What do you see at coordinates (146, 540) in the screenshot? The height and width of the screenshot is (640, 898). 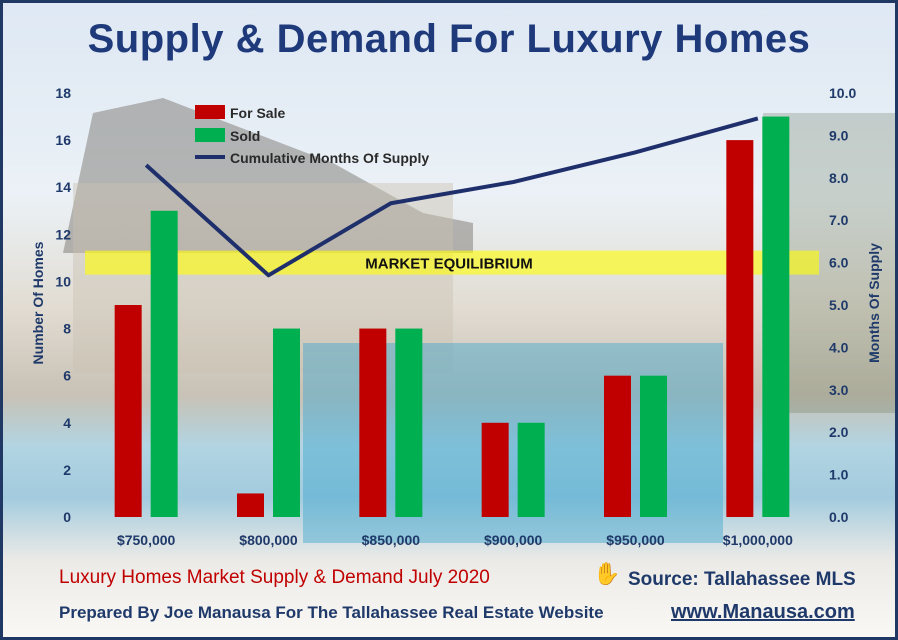 I see `x-tick-label: $750,000` at bounding box center [146, 540].